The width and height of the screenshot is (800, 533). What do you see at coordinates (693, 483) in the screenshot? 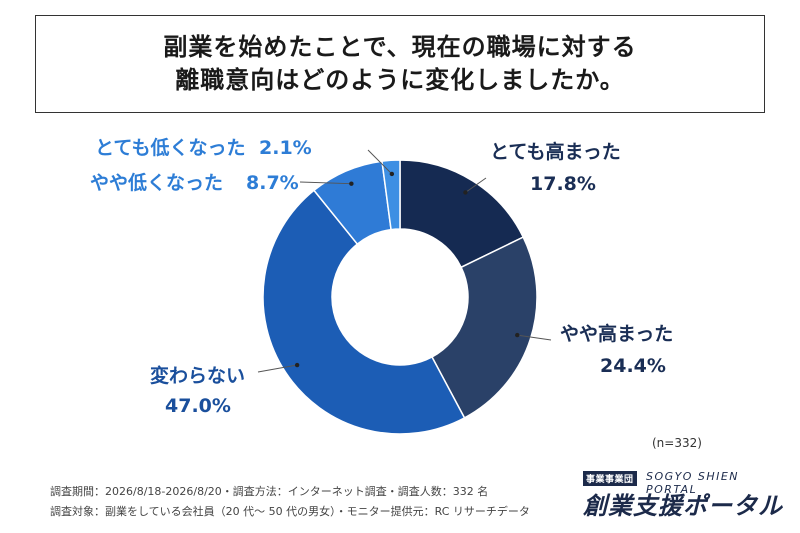
I see `logo-english-text: SOGYO SHIEN PORTAL` at bounding box center [693, 483].